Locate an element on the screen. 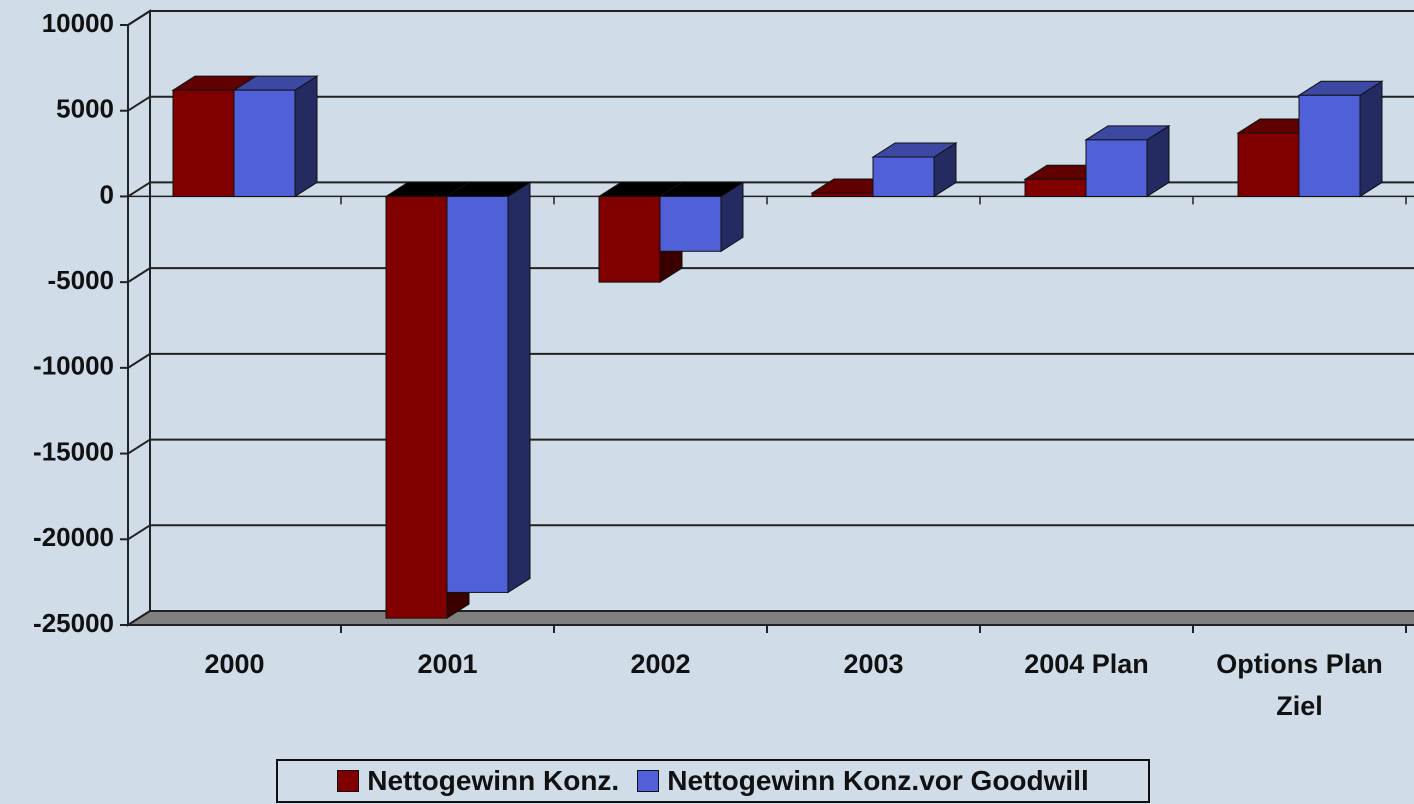  legend-label: Nettogewinn Konz. is located at coordinates (493, 780).